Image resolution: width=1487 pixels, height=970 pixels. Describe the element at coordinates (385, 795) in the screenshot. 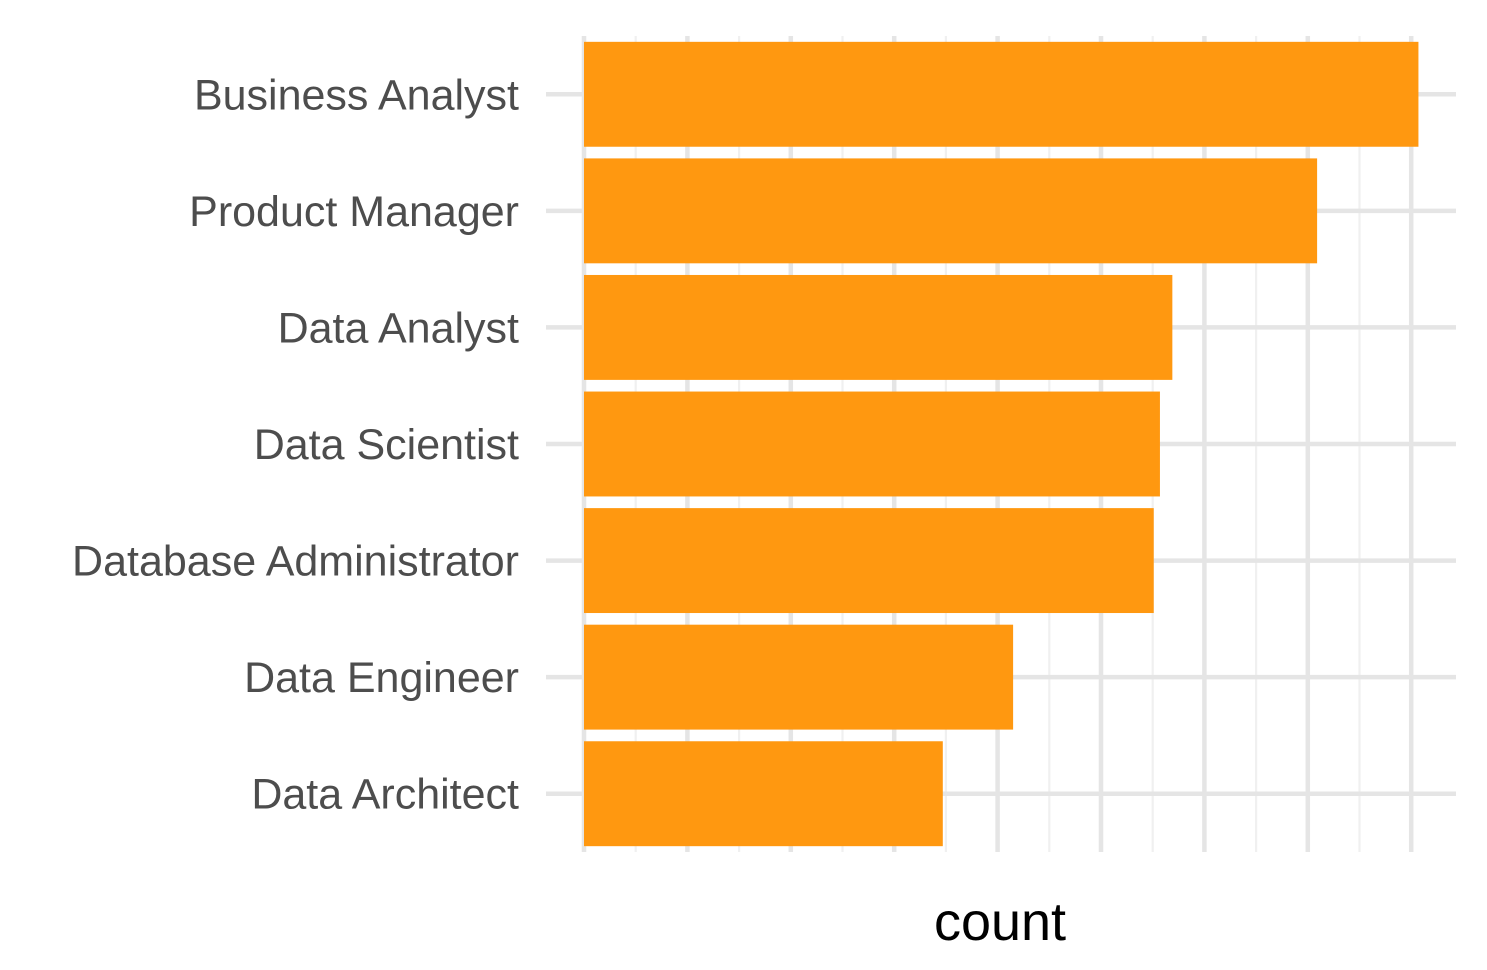

I see `category-label: Data Architect` at that location.